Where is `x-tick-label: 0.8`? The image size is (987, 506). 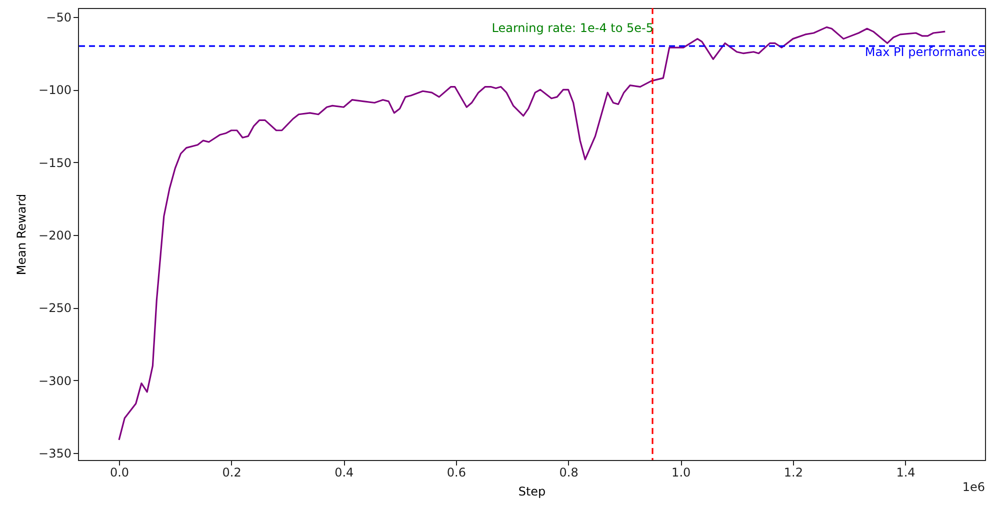 x-tick-label: 0.8 is located at coordinates (568, 473).